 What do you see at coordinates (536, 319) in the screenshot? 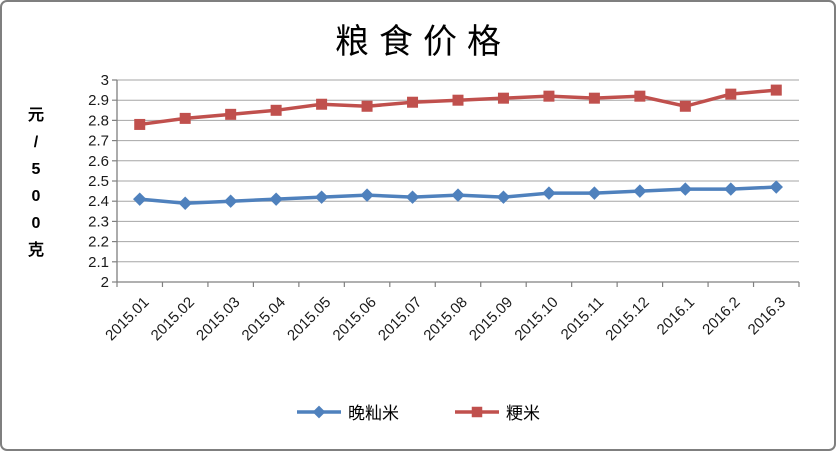
I see `x-tick-label: 2015.10` at bounding box center [536, 319].